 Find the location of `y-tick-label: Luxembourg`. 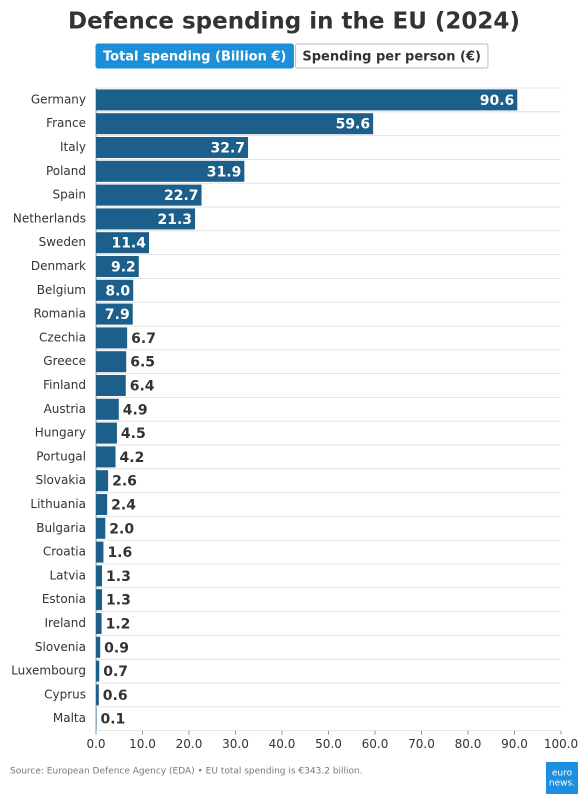

y-tick-label: Luxembourg is located at coordinates (48, 671).